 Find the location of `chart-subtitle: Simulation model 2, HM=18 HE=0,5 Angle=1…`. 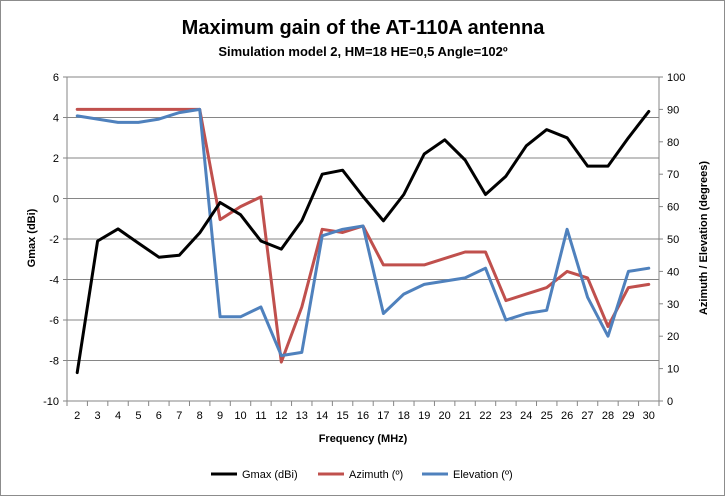

chart-subtitle: Simulation model 2, HM=18 HE=0,5 Angle=1… is located at coordinates (363, 51).